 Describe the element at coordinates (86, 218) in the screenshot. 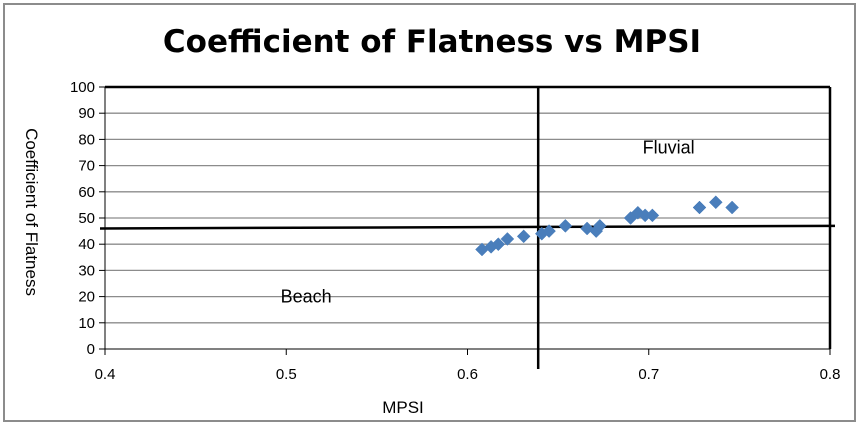

I see `y-tick-label-50: 50` at that location.